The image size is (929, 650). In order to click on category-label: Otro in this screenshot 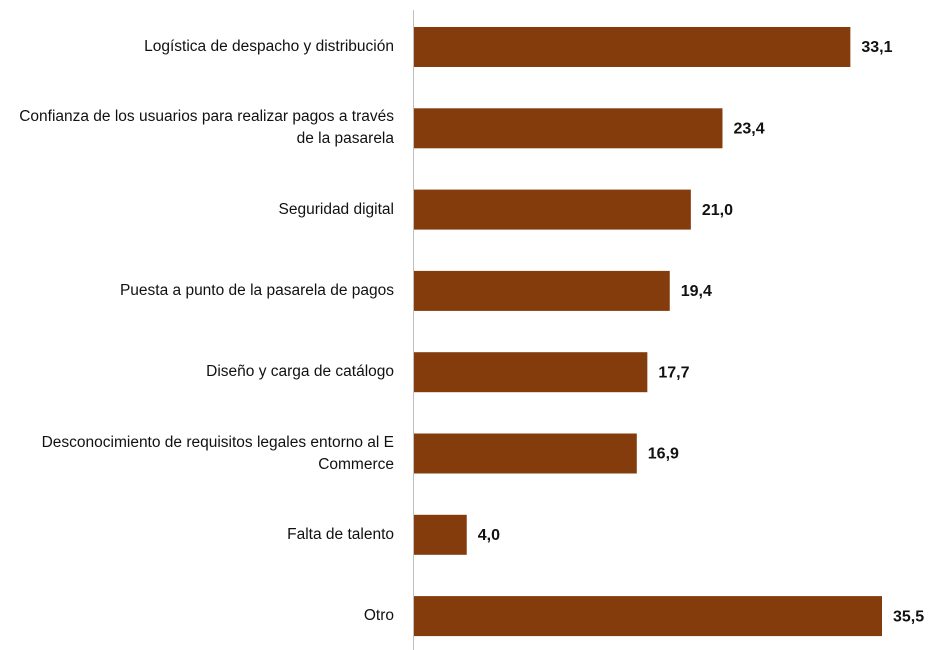, I will do `click(378, 616)`.